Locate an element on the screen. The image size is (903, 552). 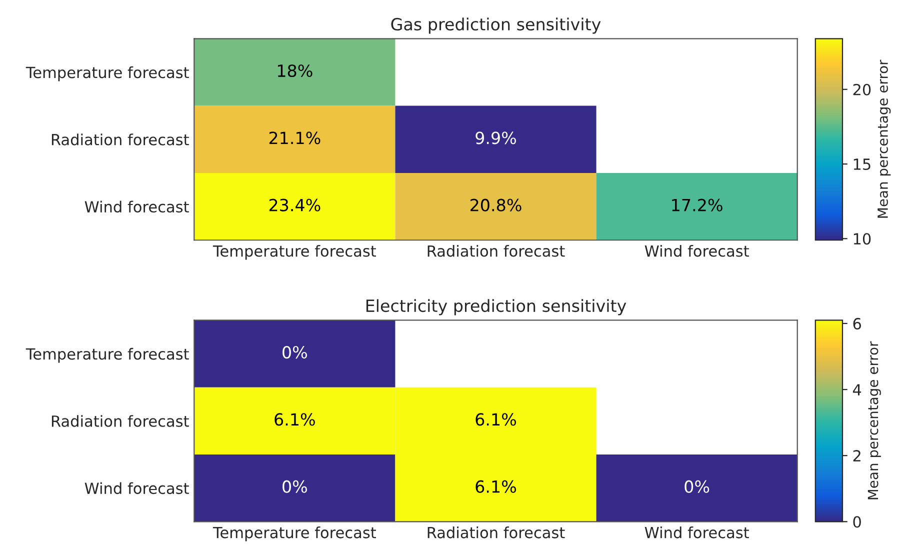
data-label: 17.2% is located at coordinates (697, 205).